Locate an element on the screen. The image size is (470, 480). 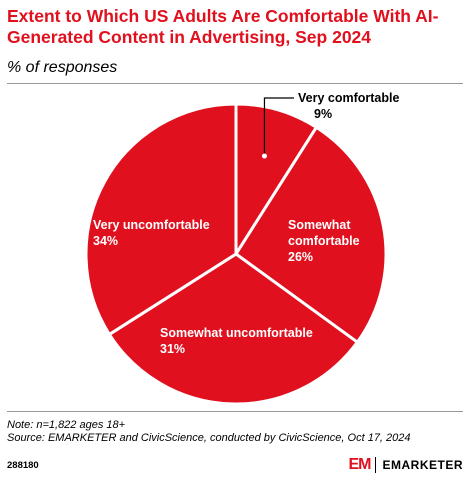
chart-id: 288180 is located at coordinates (23, 465).